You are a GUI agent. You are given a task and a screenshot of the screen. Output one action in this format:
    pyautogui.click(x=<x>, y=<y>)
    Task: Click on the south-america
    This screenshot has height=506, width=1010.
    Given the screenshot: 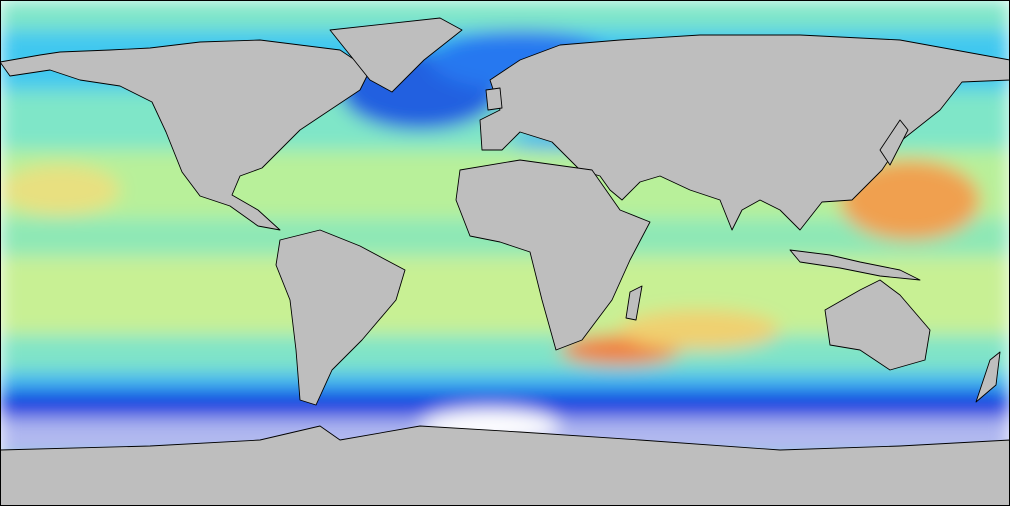 What is the action you would take?
    pyautogui.click(x=340, y=317)
    